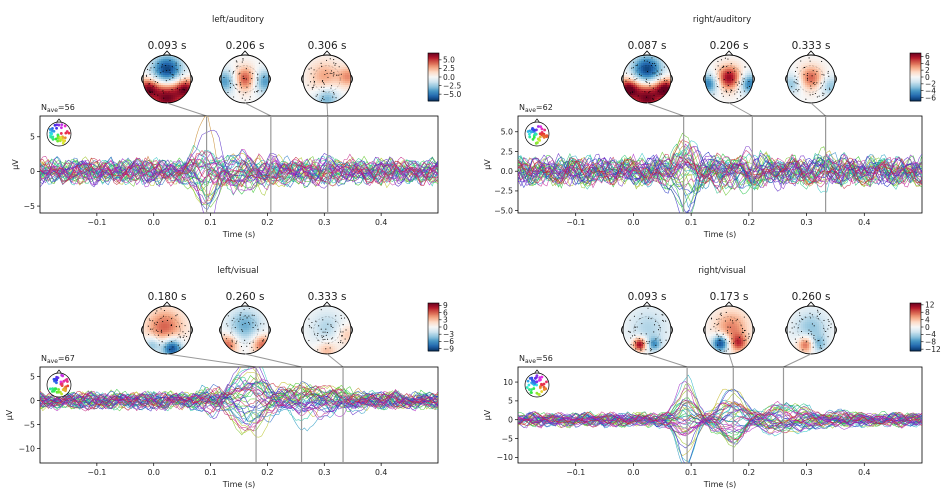 The height and width of the screenshot is (496, 949). What do you see at coordinates (930, 342) in the screenshot?
I see `colorbar-tick-label: −8` at bounding box center [930, 342].